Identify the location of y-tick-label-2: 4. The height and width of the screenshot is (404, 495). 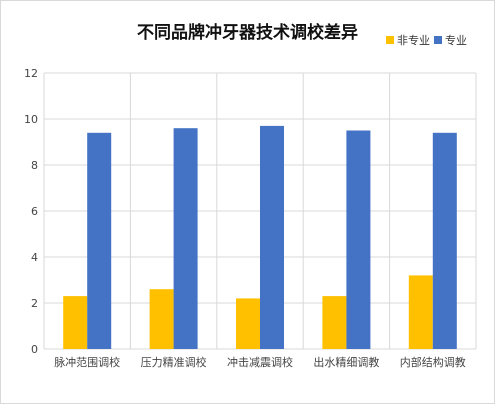
(34, 257).